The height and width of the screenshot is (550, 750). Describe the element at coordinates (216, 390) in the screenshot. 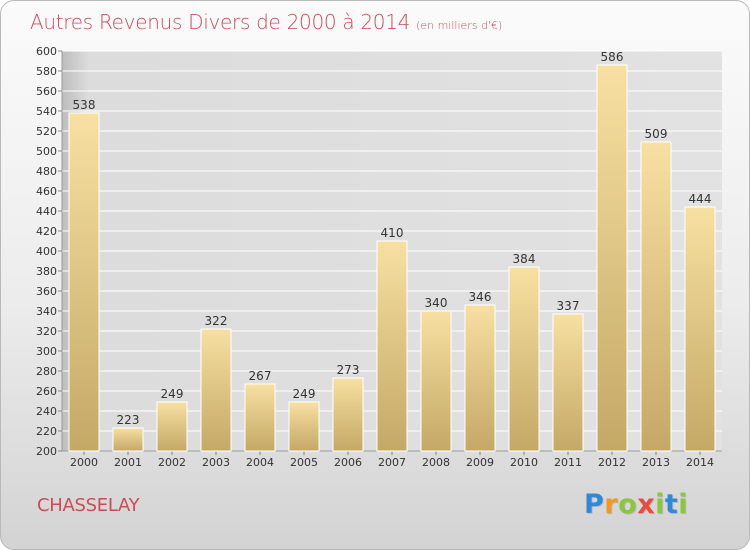

I see `bar-2003` at that location.